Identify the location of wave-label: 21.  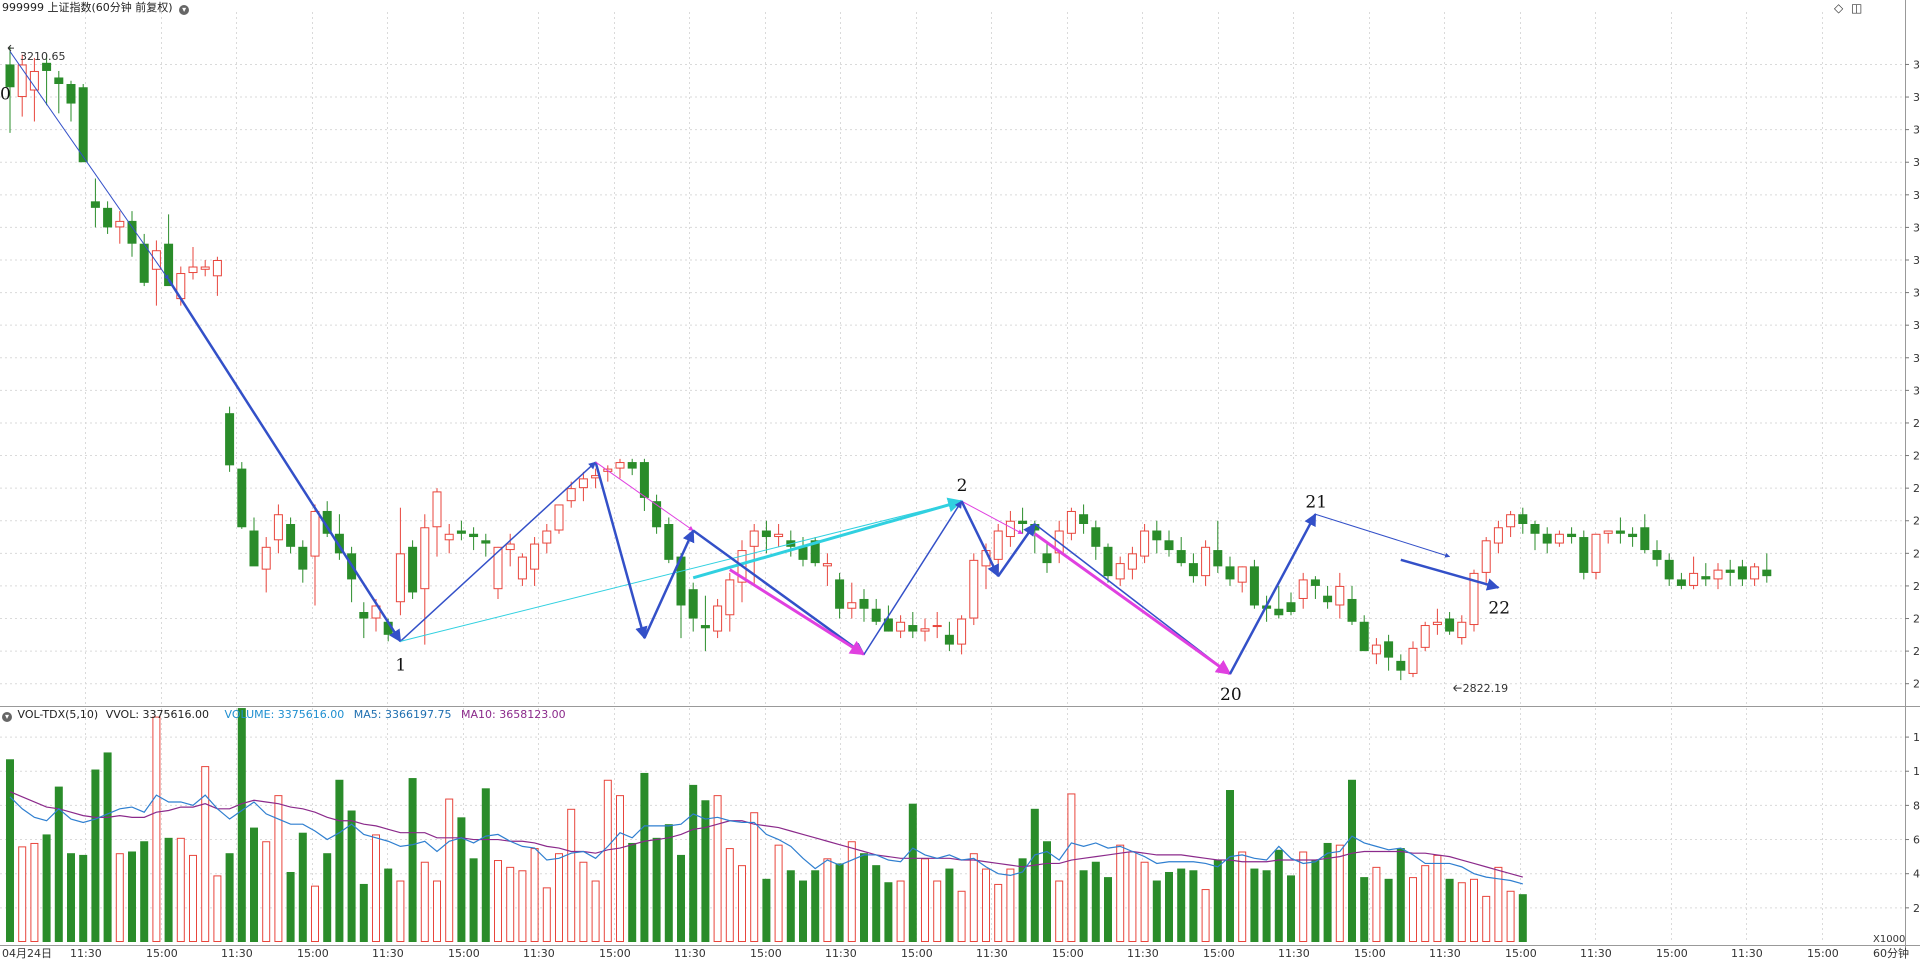
(1316, 502).